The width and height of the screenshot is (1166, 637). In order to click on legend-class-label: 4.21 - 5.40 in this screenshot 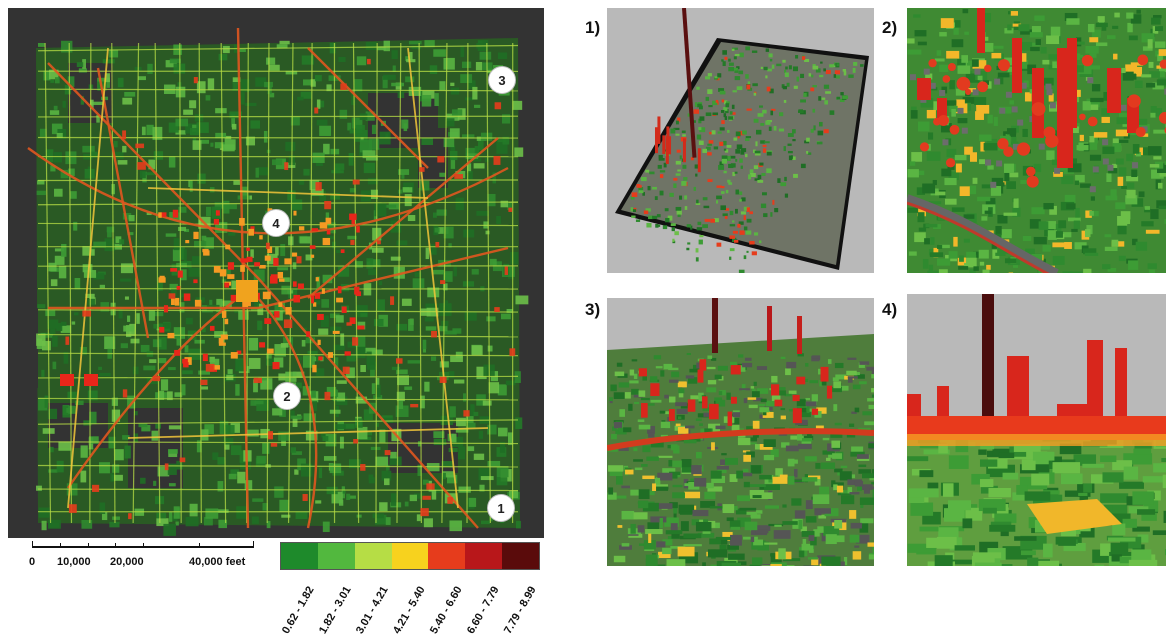, I will do `click(409, 610)`.